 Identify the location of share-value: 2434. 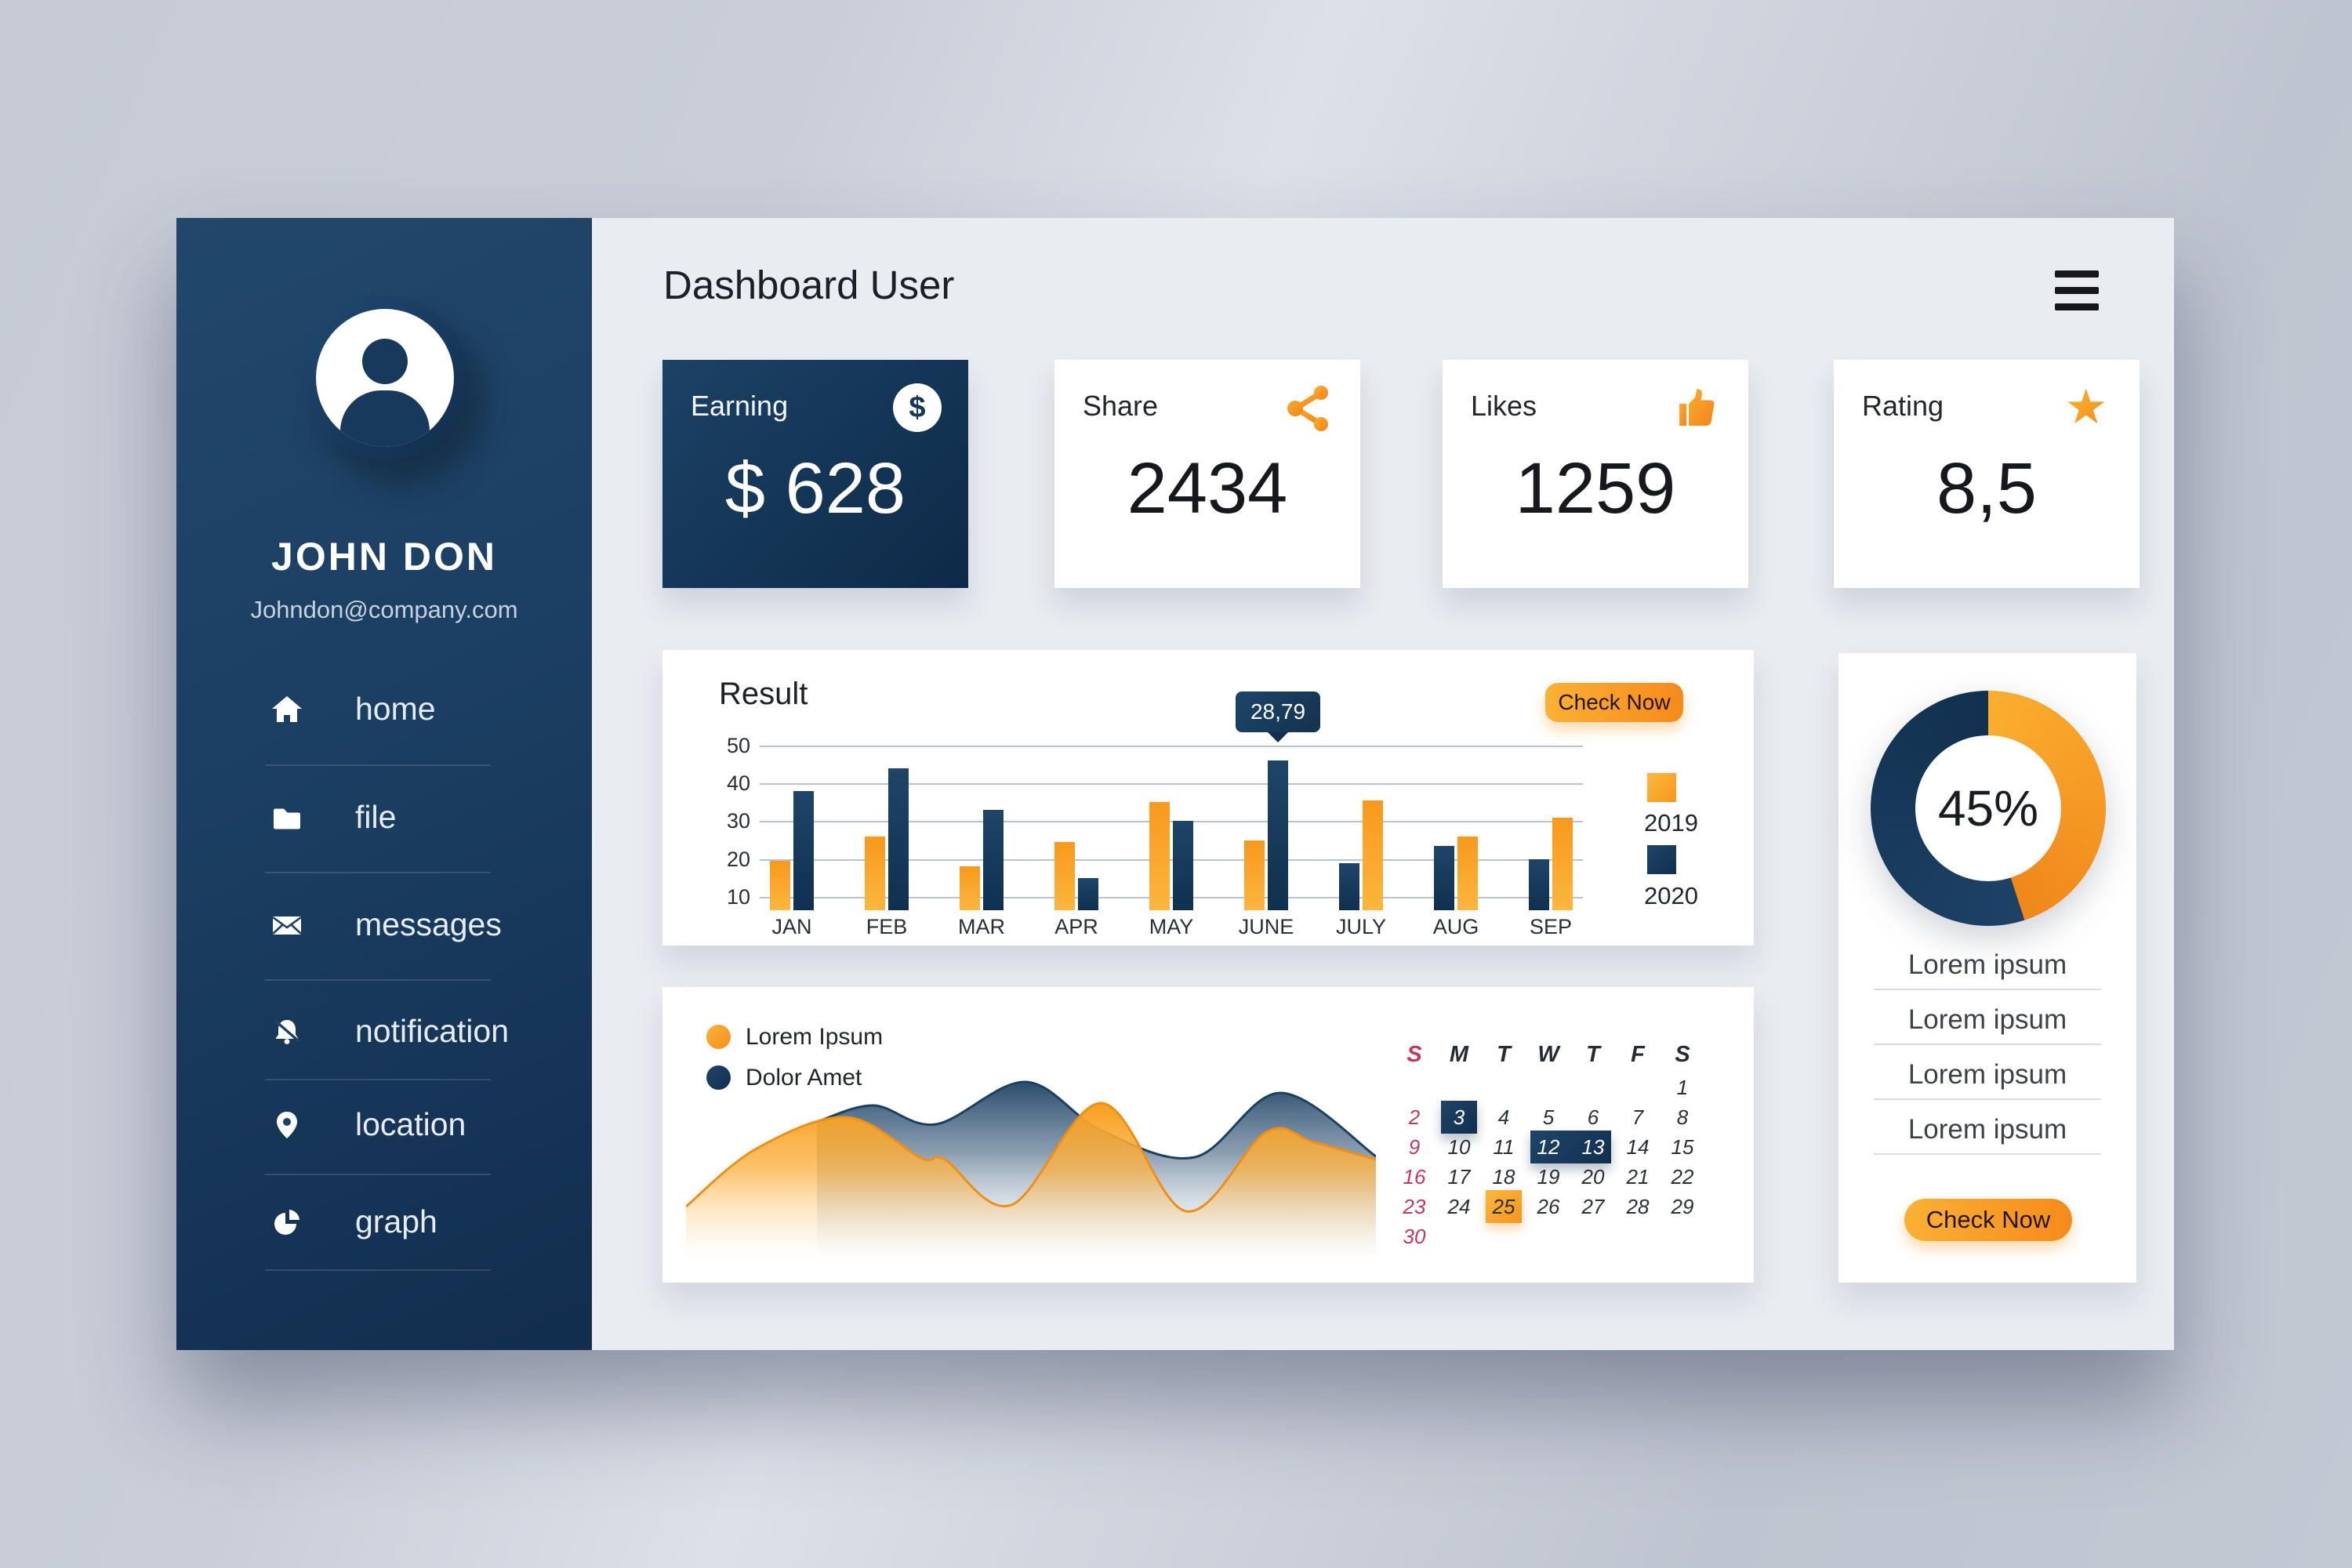
(1207, 488).